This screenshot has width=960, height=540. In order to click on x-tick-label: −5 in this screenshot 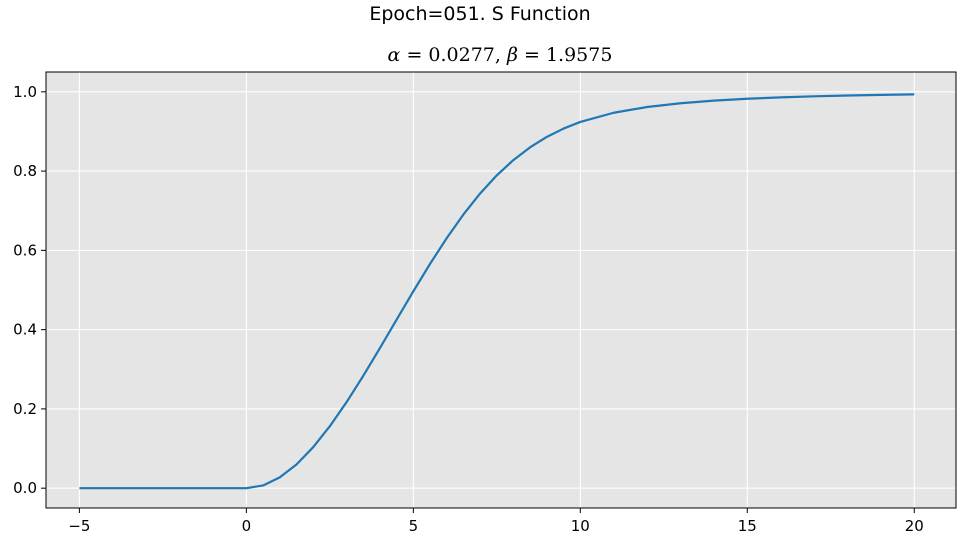, I will do `click(79, 526)`.